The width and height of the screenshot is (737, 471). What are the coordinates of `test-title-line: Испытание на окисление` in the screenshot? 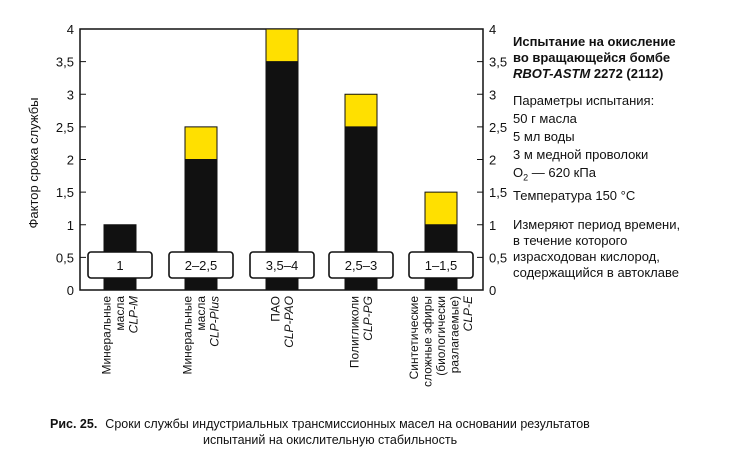 It's located at (594, 41).